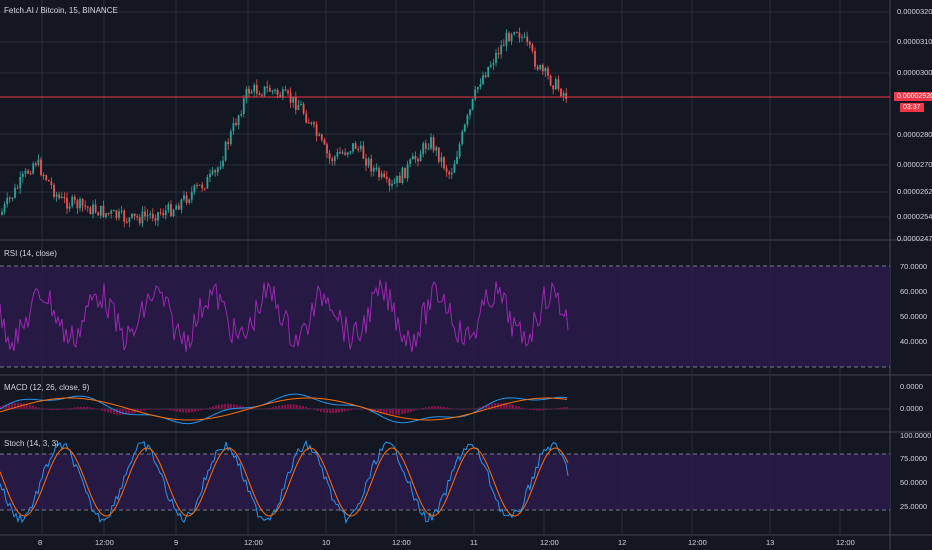 This screenshot has height=550, width=932. What do you see at coordinates (176, 542) in the screenshot?
I see `time-axis-label: 9` at bounding box center [176, 542].